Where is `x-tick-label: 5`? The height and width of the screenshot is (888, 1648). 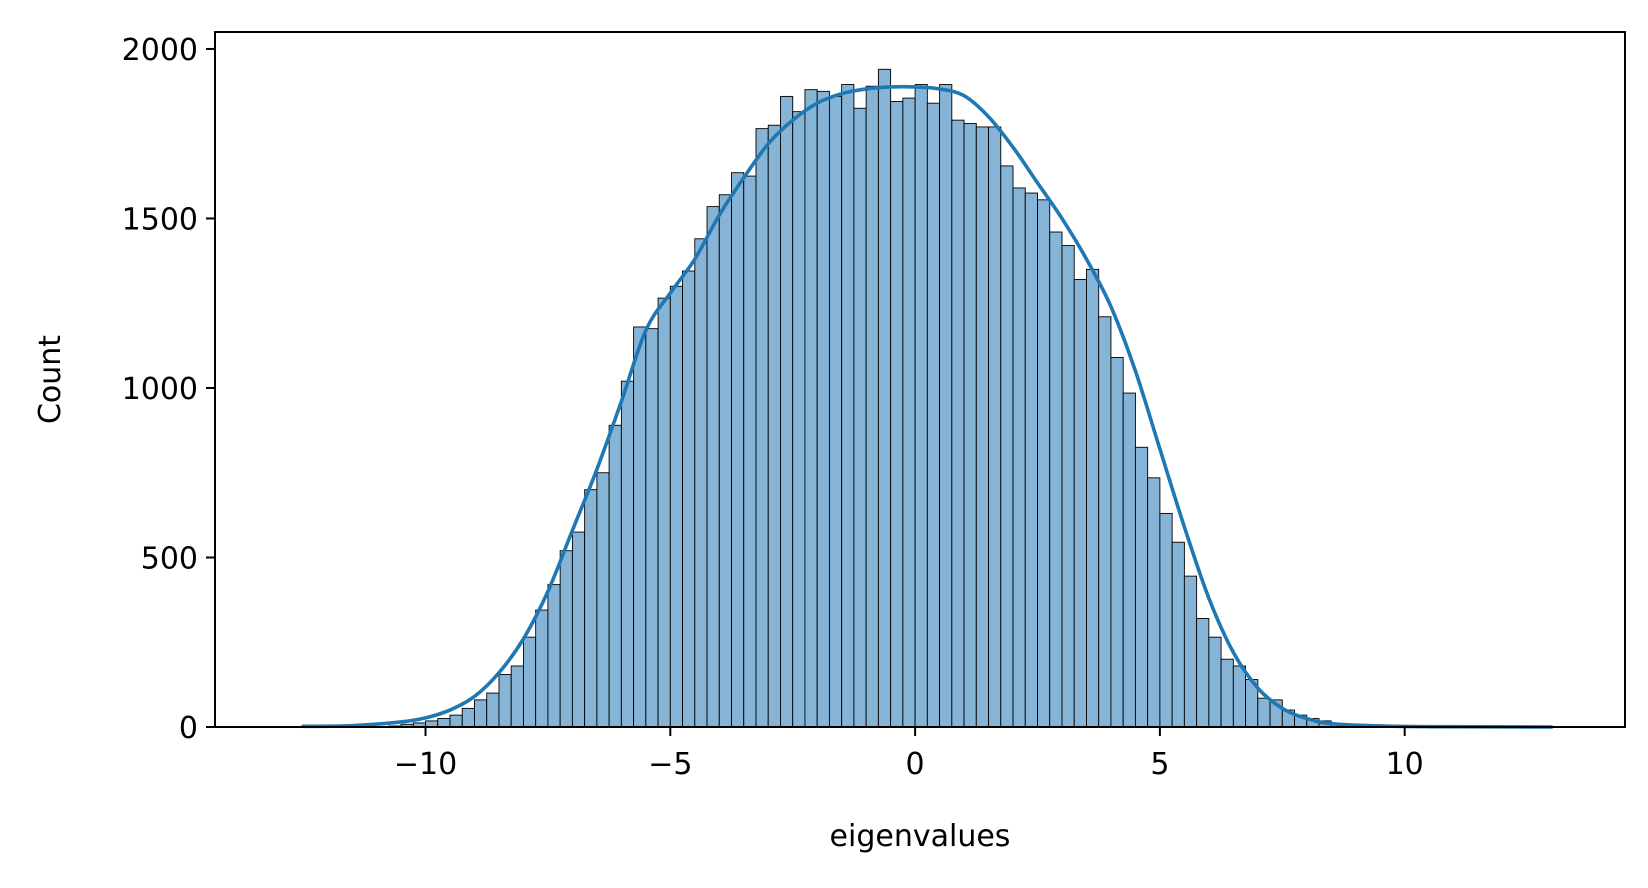 x-tick-label: 5 is located at coordinates (1159, 764).